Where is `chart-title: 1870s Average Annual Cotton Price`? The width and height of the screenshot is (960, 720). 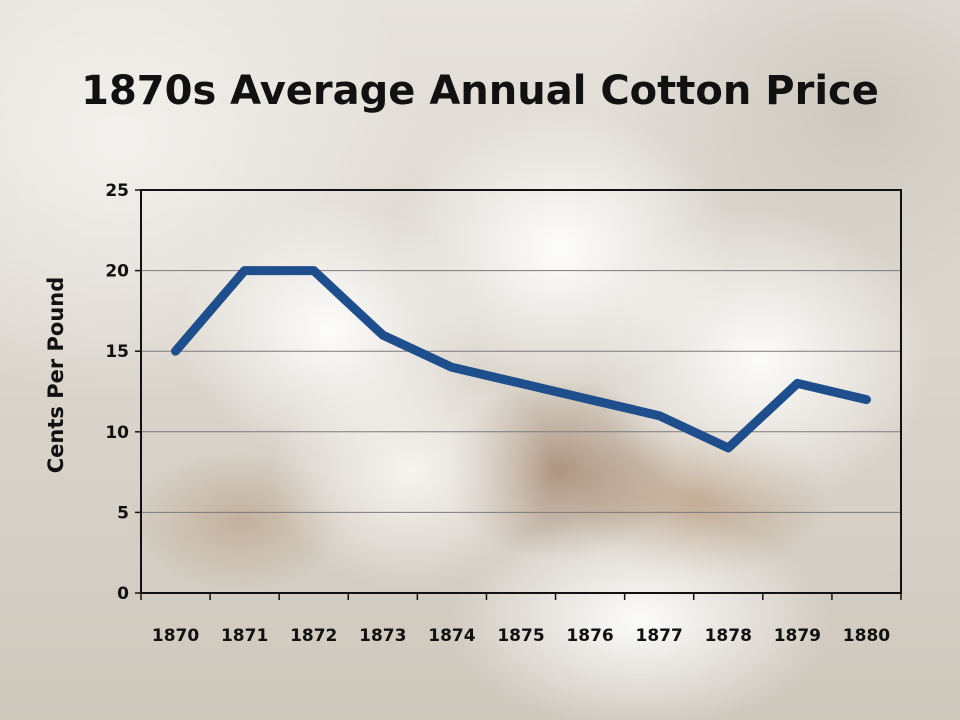
chart-title: 1870s Average Annual Cotton Price is located at coordinates (480, 91).